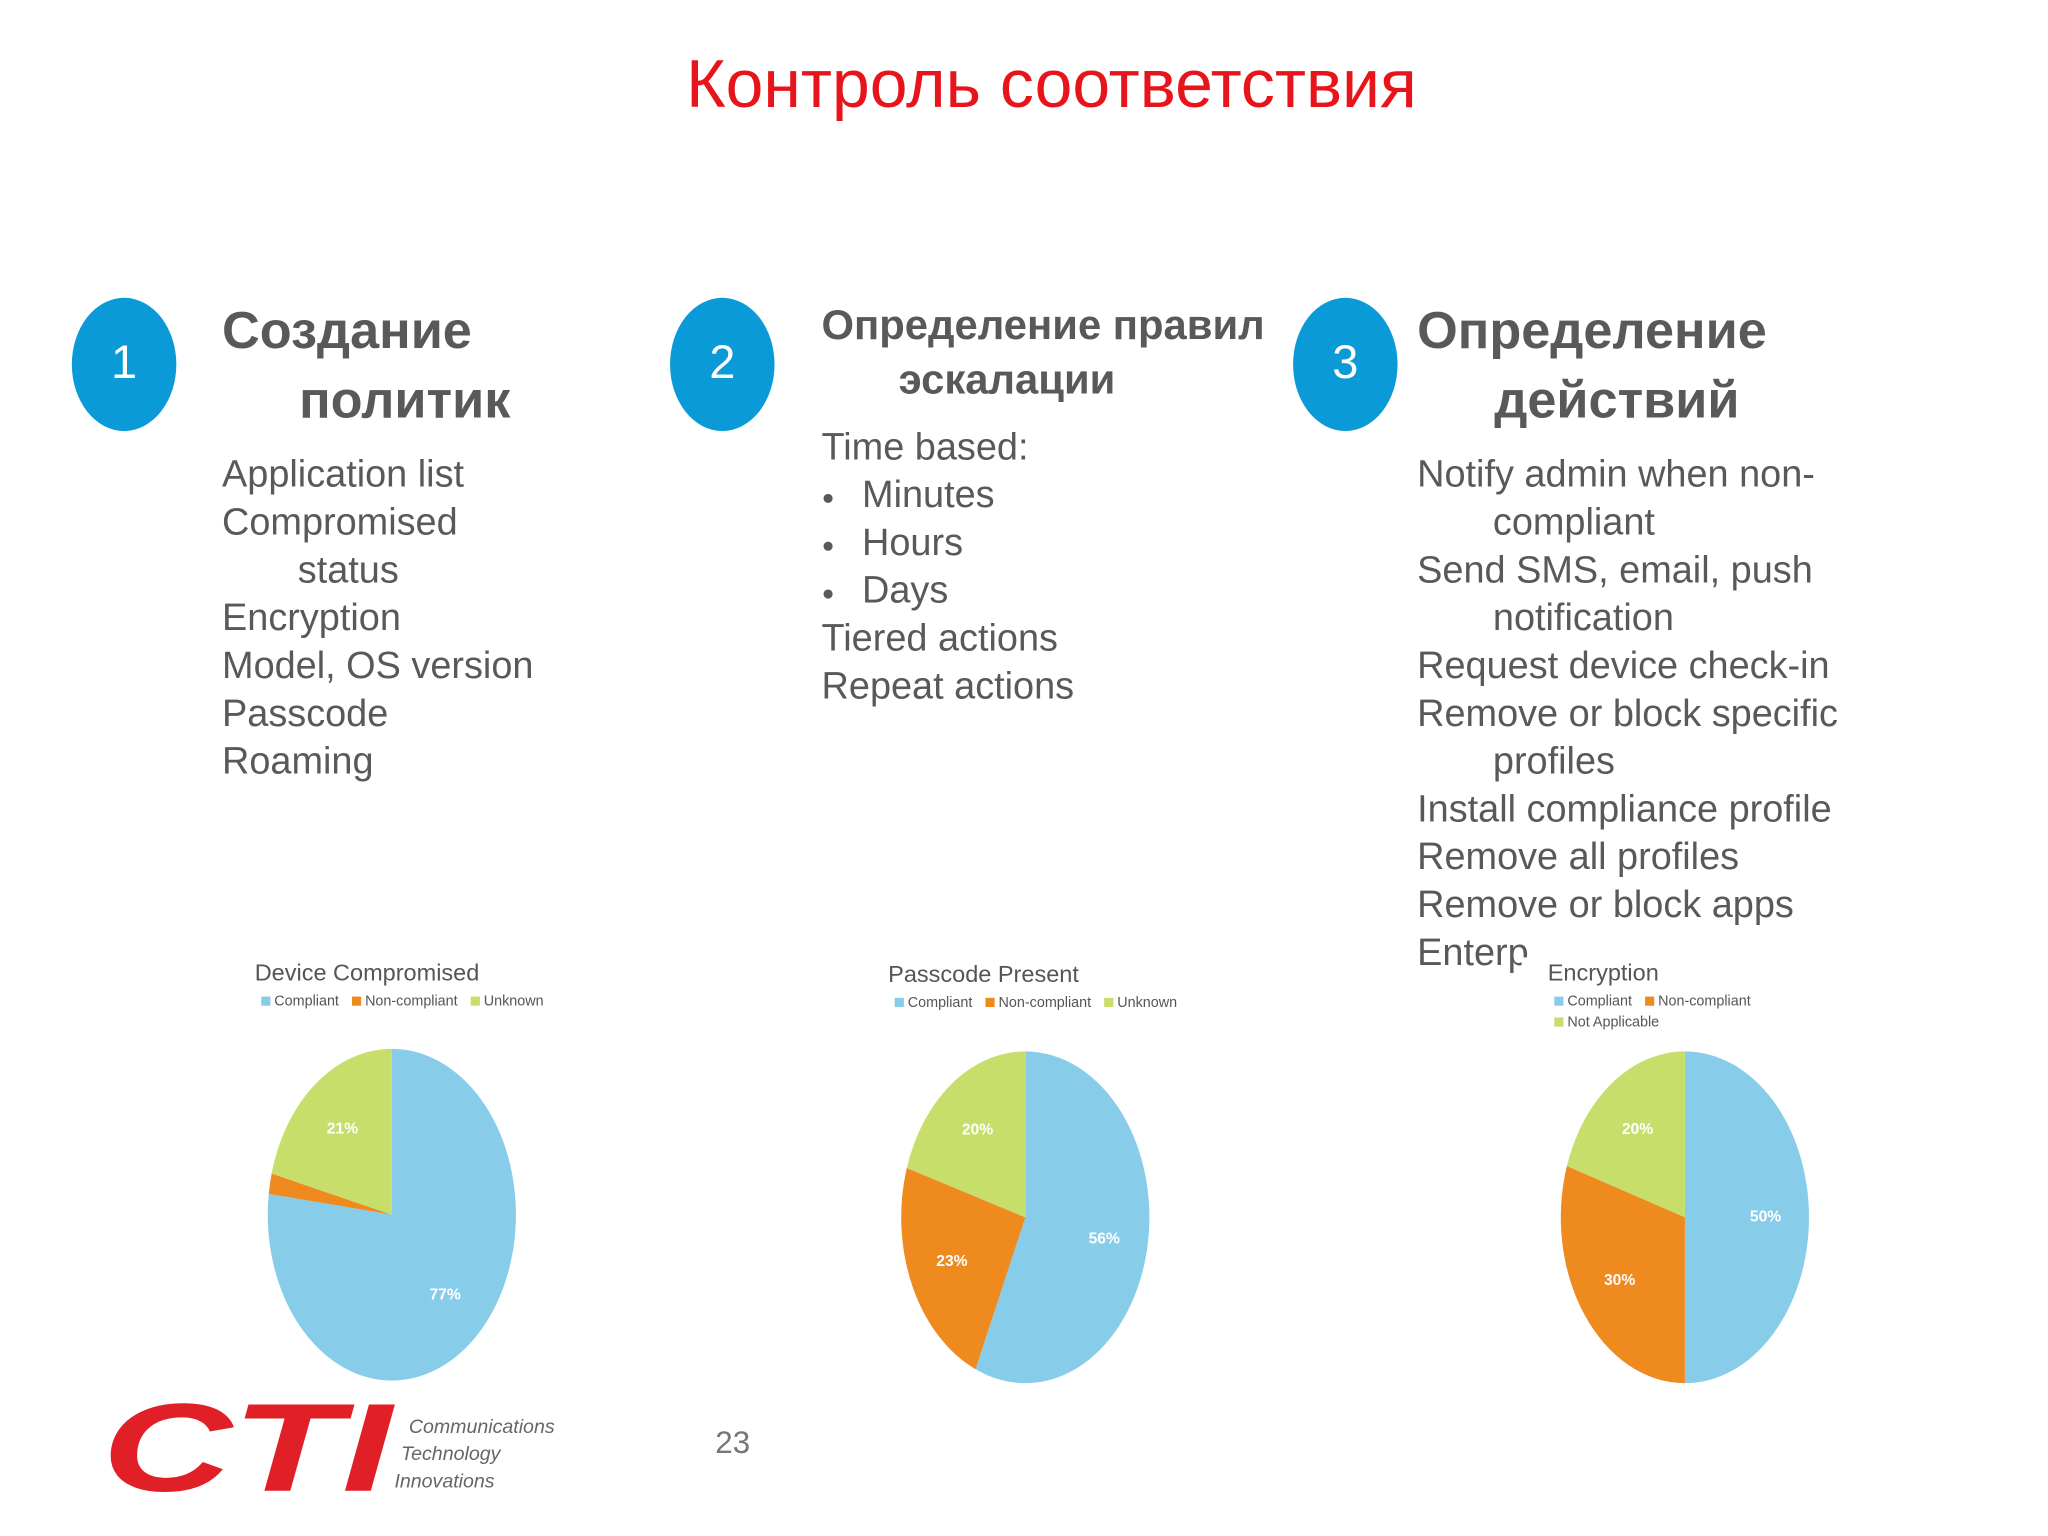 This screenshot has height=1536, width=2048. I want to click on legend-label: Not Applicable, so click(1613, 1022).